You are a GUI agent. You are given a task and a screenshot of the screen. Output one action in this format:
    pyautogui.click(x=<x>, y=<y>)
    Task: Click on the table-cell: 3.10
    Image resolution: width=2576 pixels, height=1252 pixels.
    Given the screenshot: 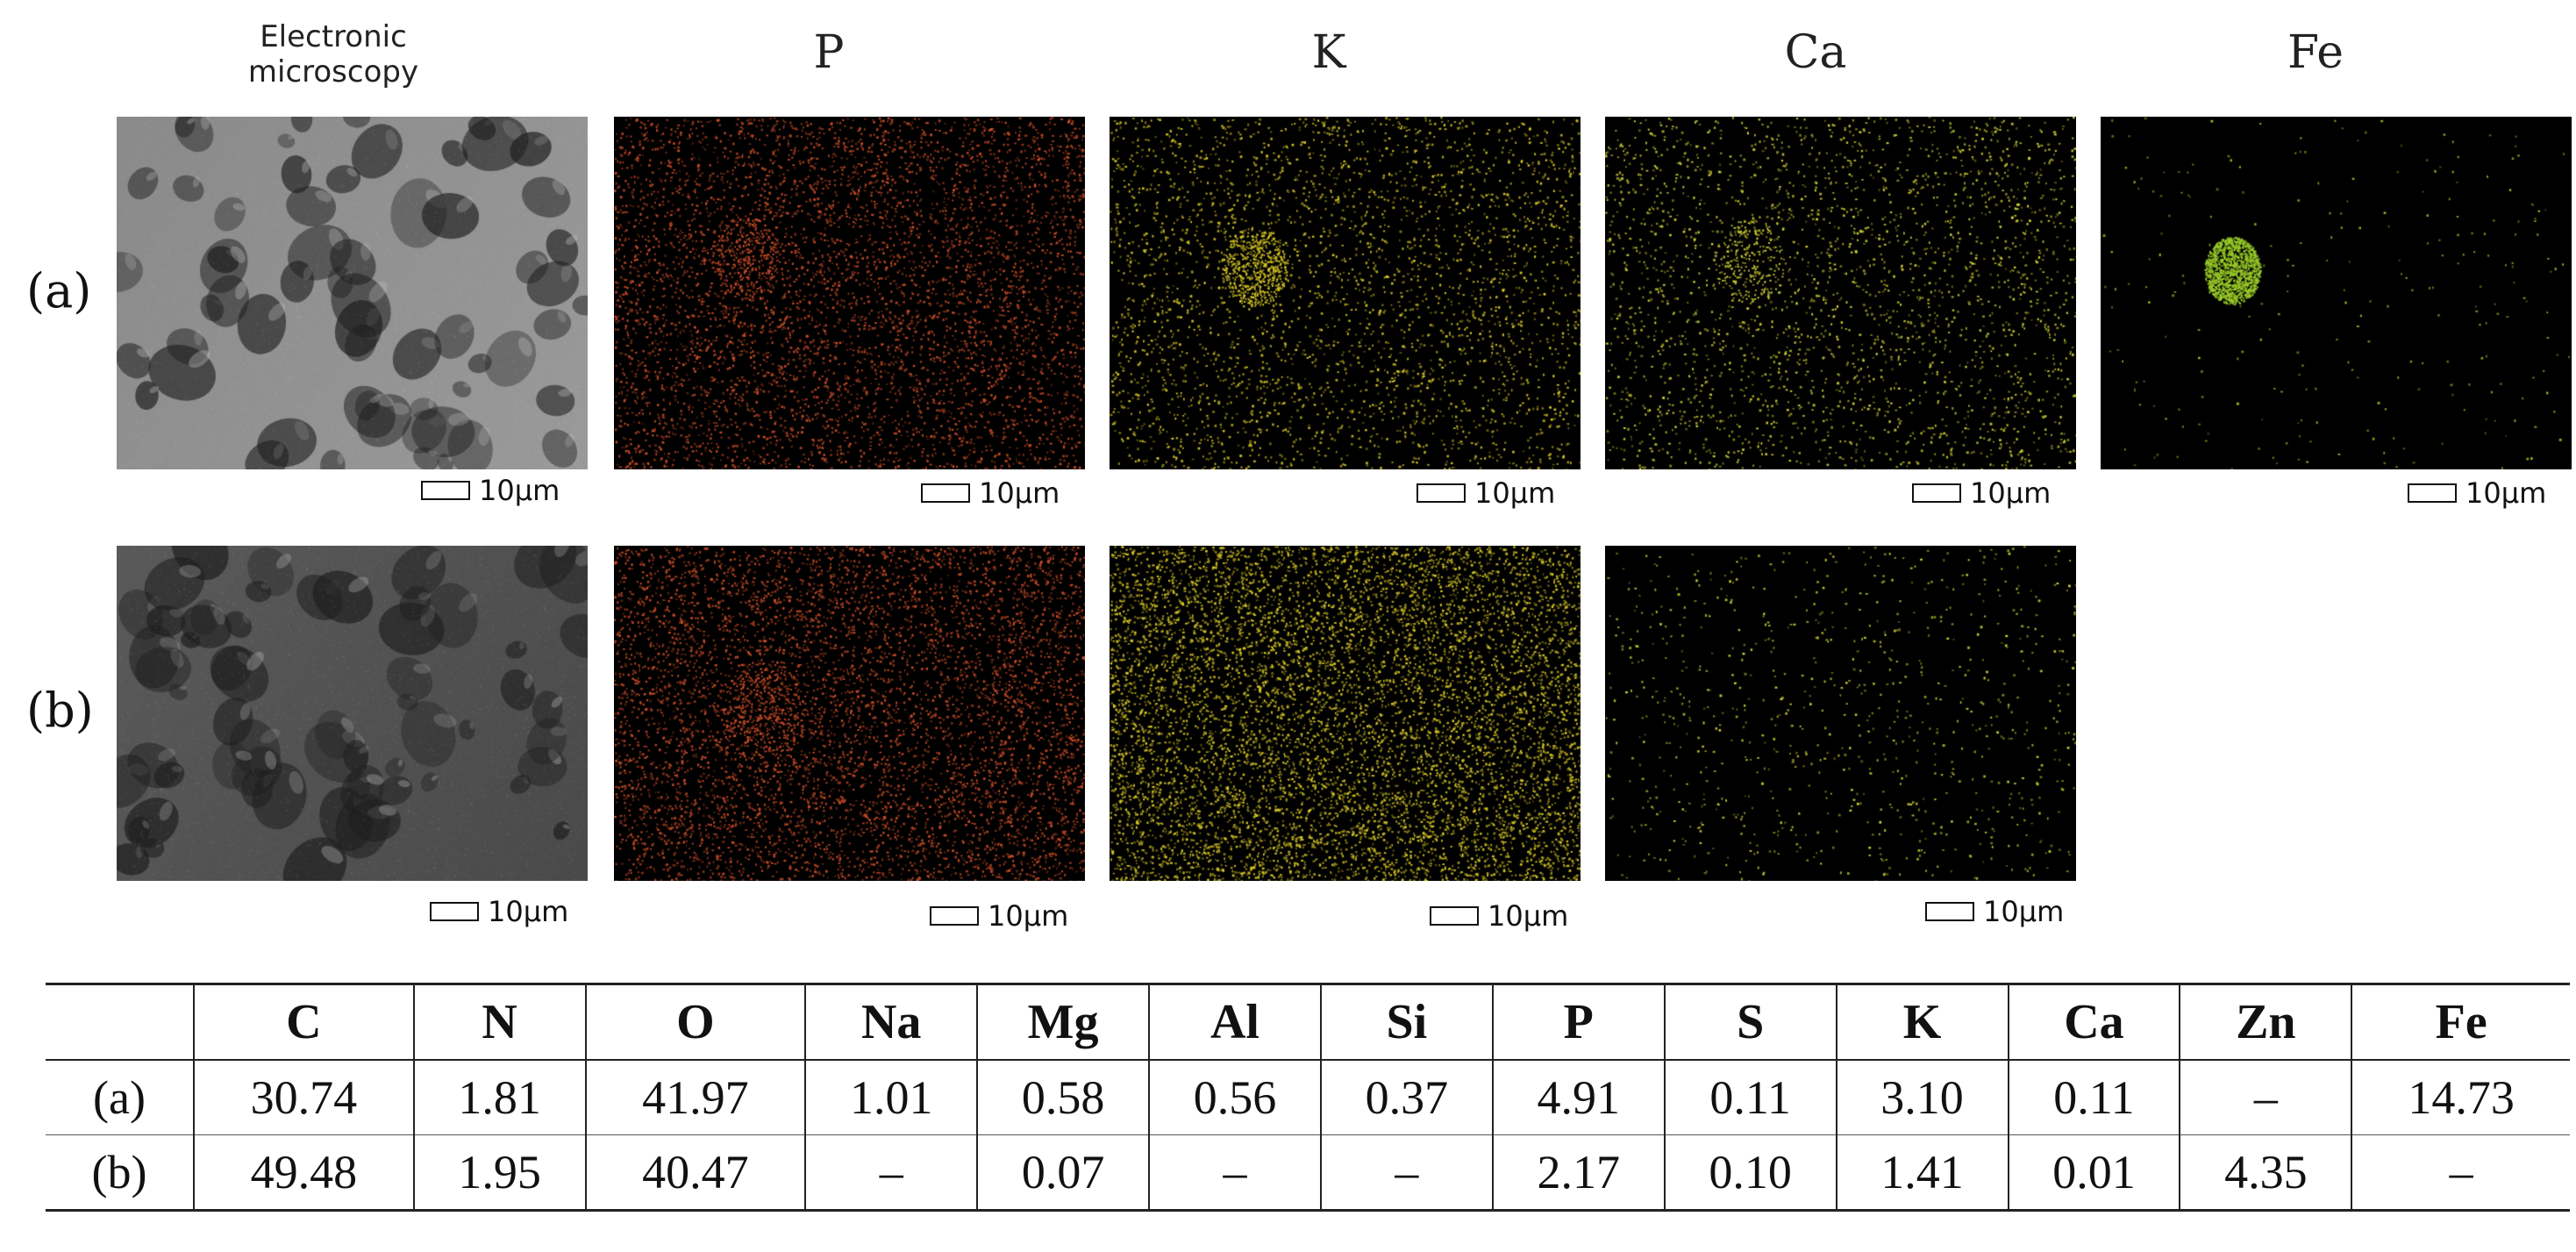 What is the action you would take?
    pyautogui.click(x=1922, y=1097)
    